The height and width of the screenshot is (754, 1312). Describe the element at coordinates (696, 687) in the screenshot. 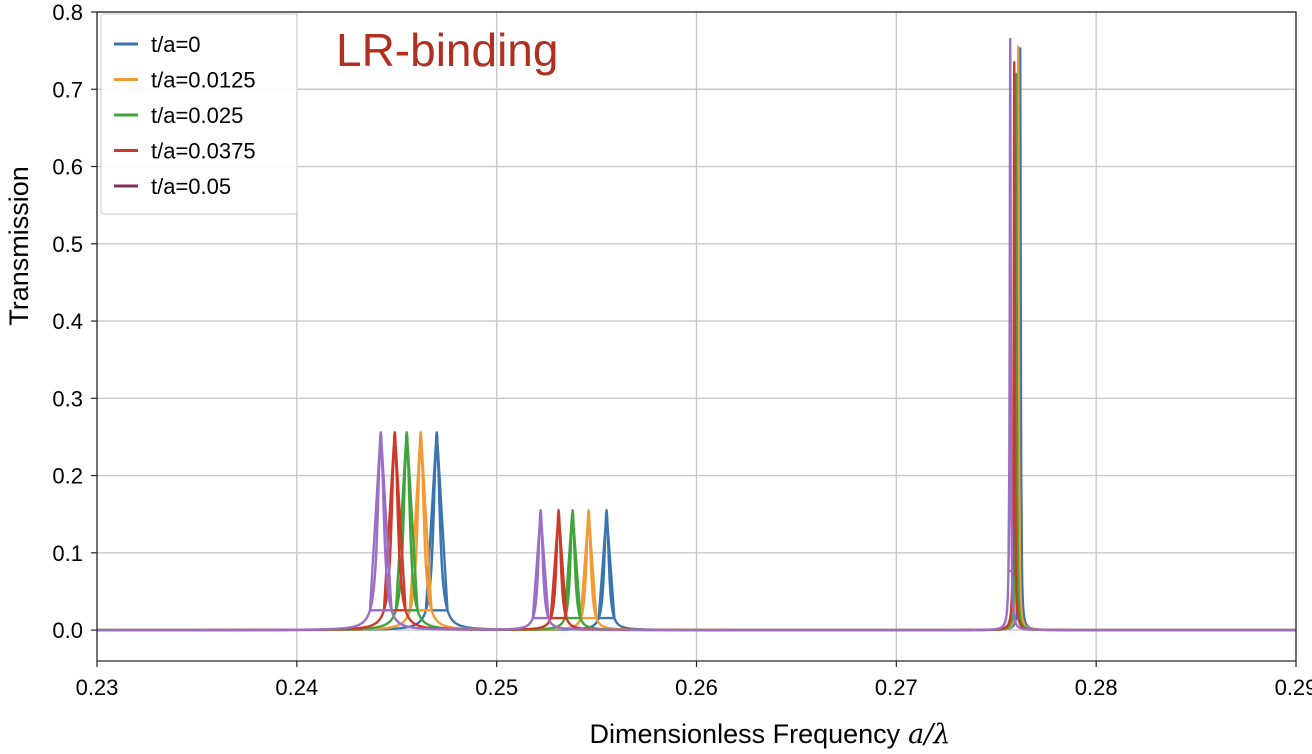

I see `x-tick-label: 0.26` at that location.